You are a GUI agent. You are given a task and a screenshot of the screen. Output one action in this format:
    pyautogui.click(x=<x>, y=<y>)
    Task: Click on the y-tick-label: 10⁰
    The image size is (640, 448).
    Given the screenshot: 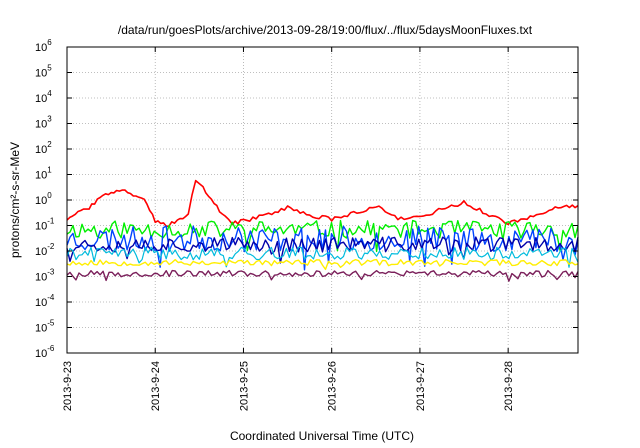 What is the action you would take?
    pyautogui.click(x=43, y=199)
    